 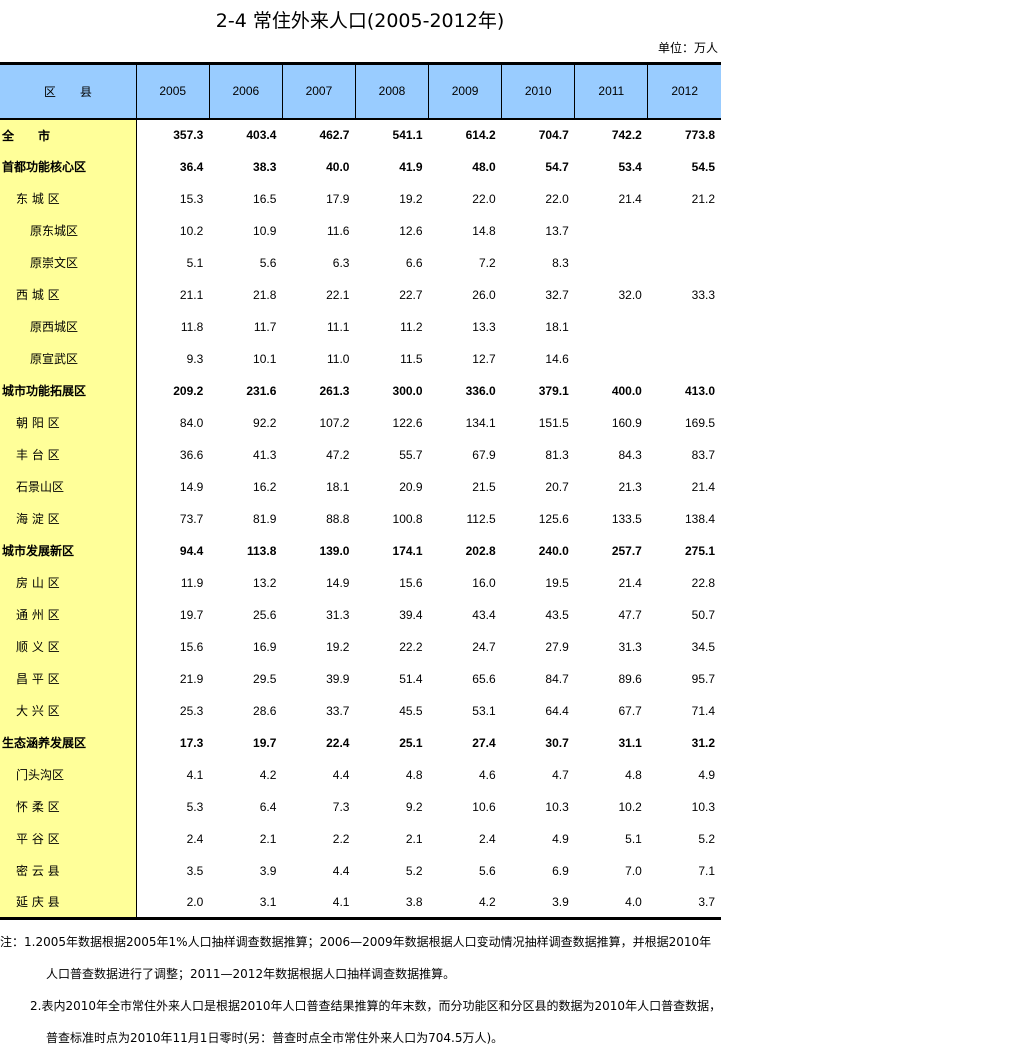 What do you see at coordinates (484, 614) in the screenshot?
I see `value-cell: 43.4` at bounding box center [484, 614].